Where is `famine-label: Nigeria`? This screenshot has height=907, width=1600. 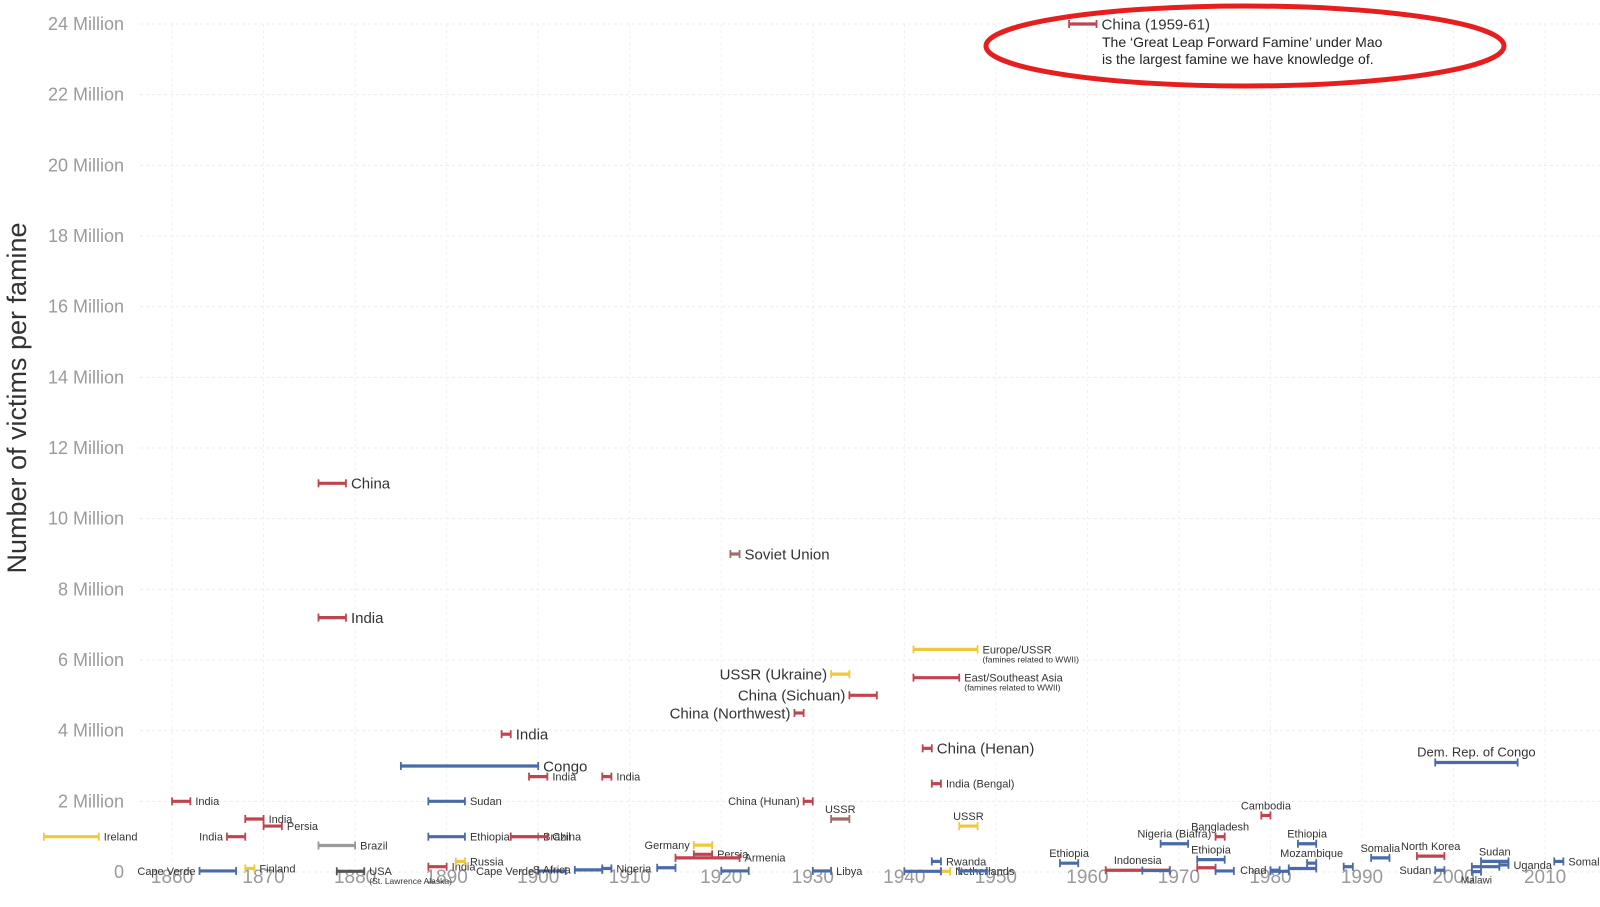 famine-label: Nigeria is located at coordinates (634, 869).